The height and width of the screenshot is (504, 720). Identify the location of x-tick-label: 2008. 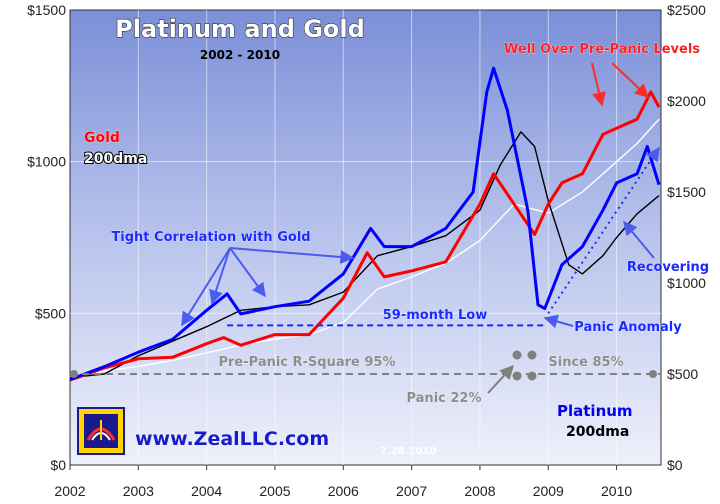
(479, 491).